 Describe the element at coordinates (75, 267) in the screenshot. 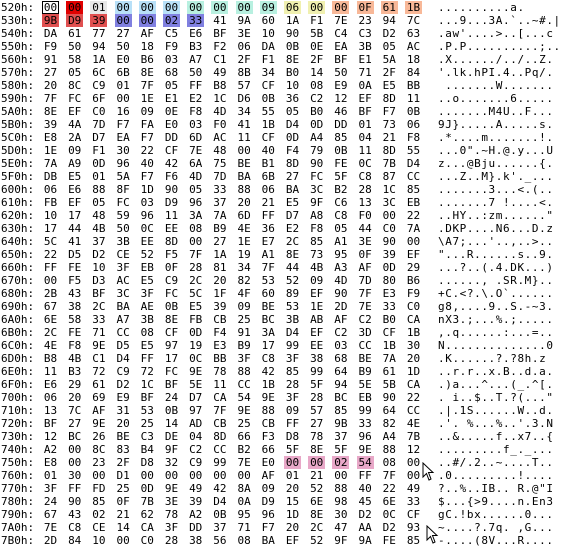

I see `hex-byte: FE` at that location.